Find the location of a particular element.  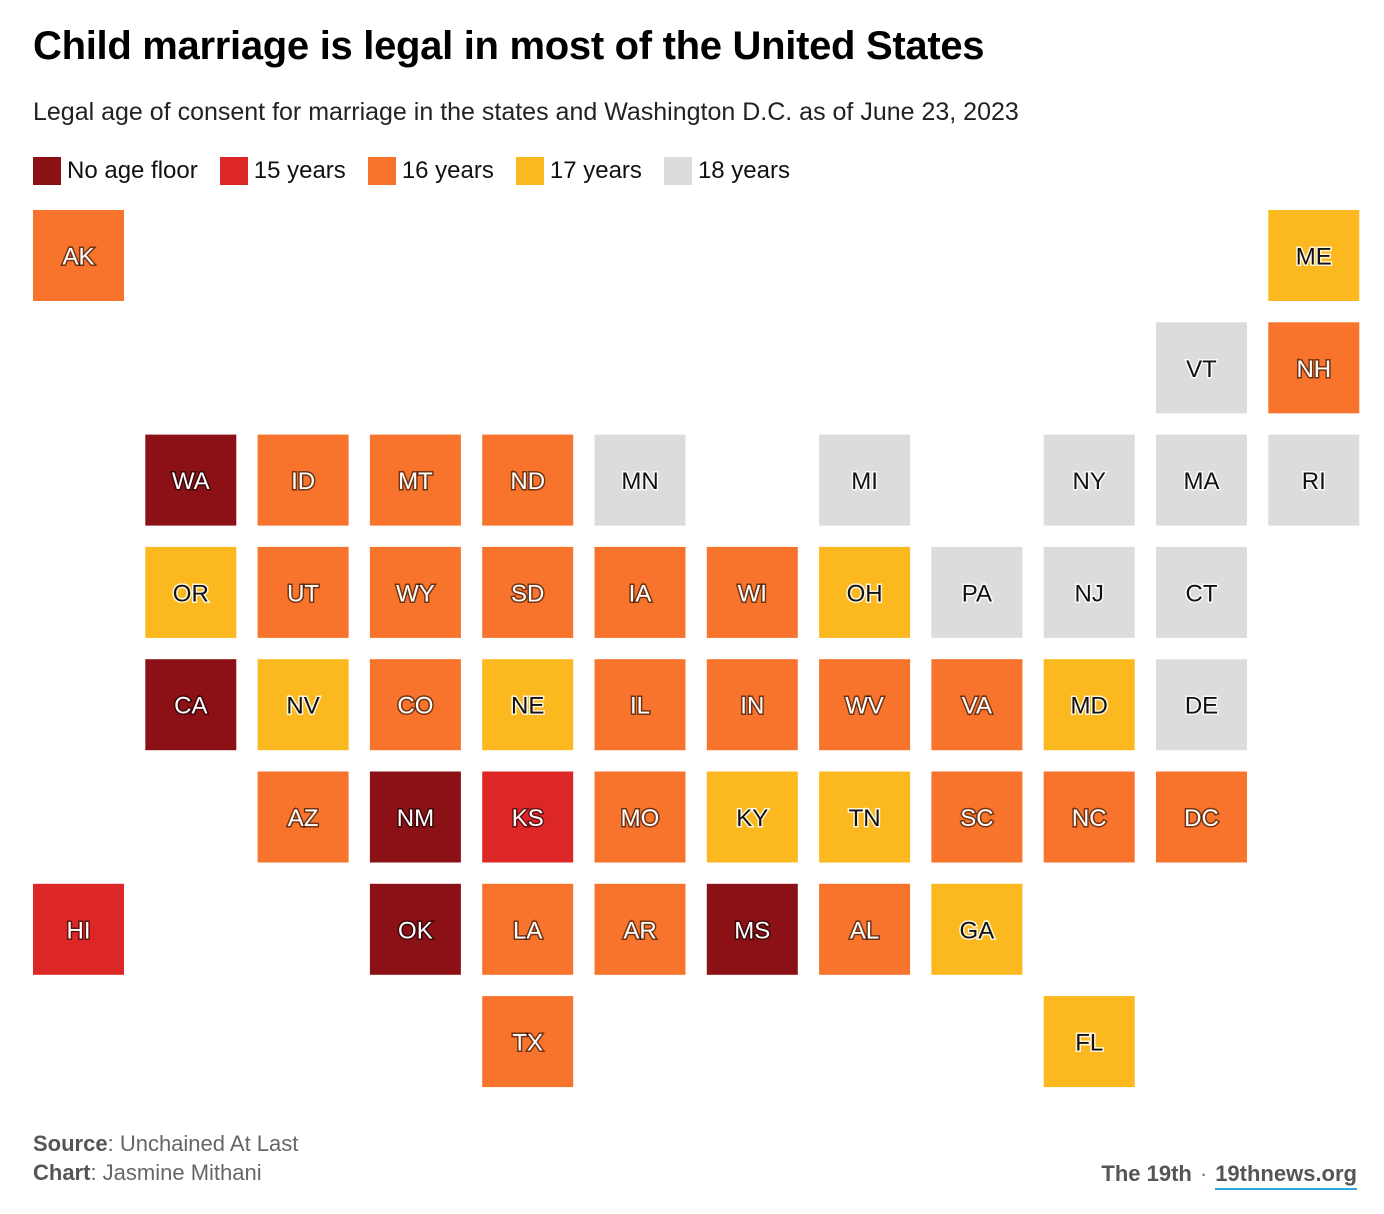

state-tile-ks: KS is located at coordinates (528, 817).